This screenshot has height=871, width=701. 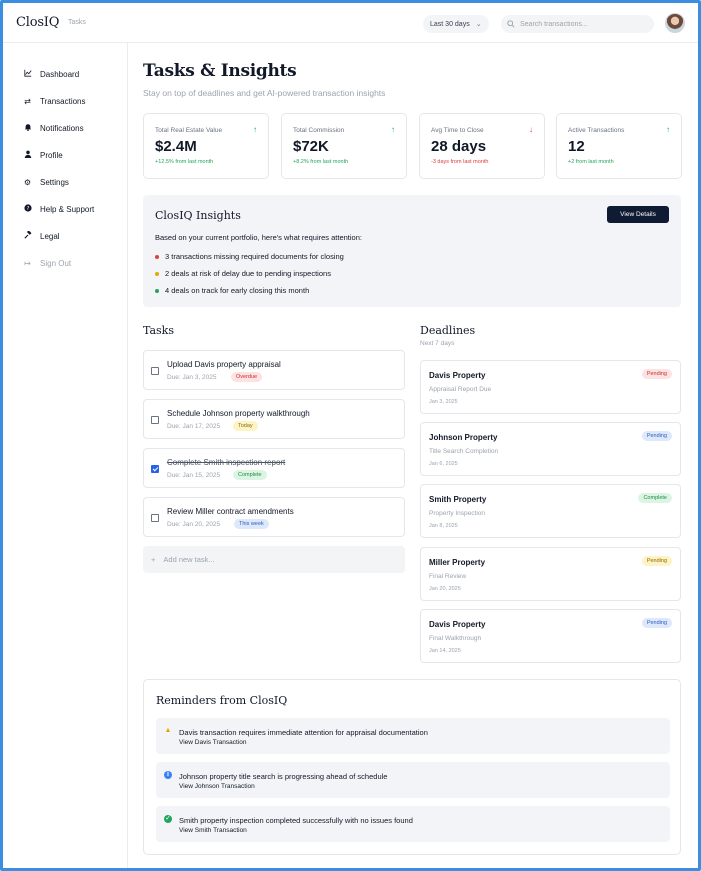 What do you see at coordinates (443, 526) in the screenshot?
I see `deadline-date: Jan 8, 2025` at bounding box center [443, 526].